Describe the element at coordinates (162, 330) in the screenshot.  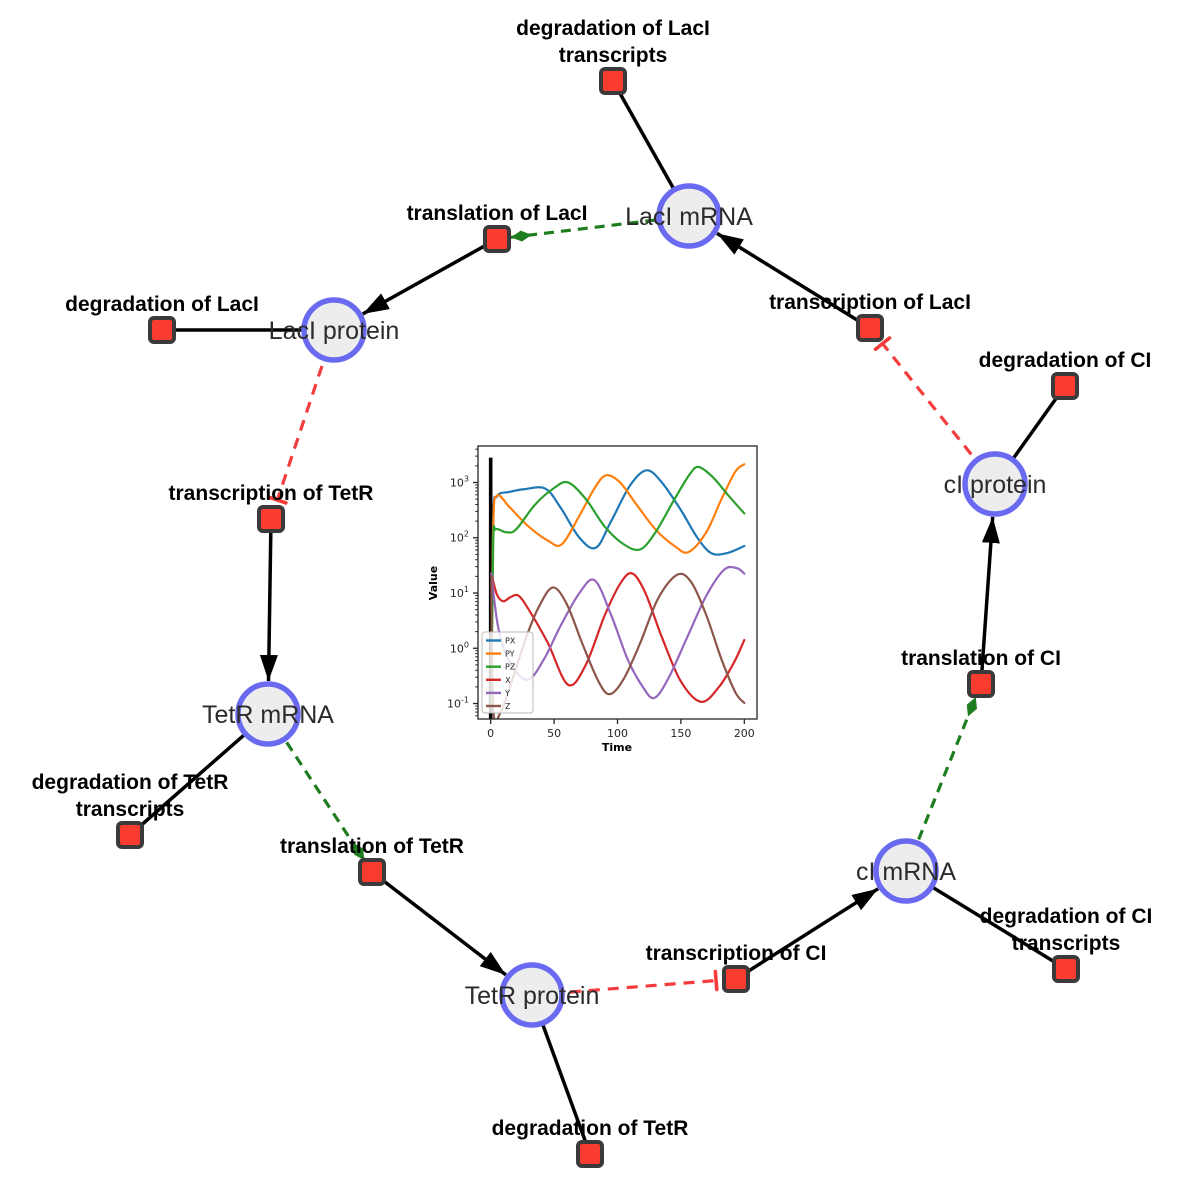
I see `reaction-node-deg_laci` at that location.